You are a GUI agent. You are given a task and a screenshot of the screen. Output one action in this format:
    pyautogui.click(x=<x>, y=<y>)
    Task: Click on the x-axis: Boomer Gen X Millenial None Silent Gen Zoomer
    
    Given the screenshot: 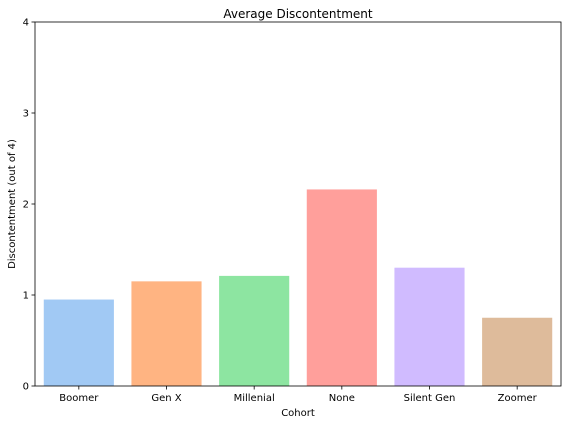 What is the action you would take?
    pyautogui.click(x=298, y=395)
    